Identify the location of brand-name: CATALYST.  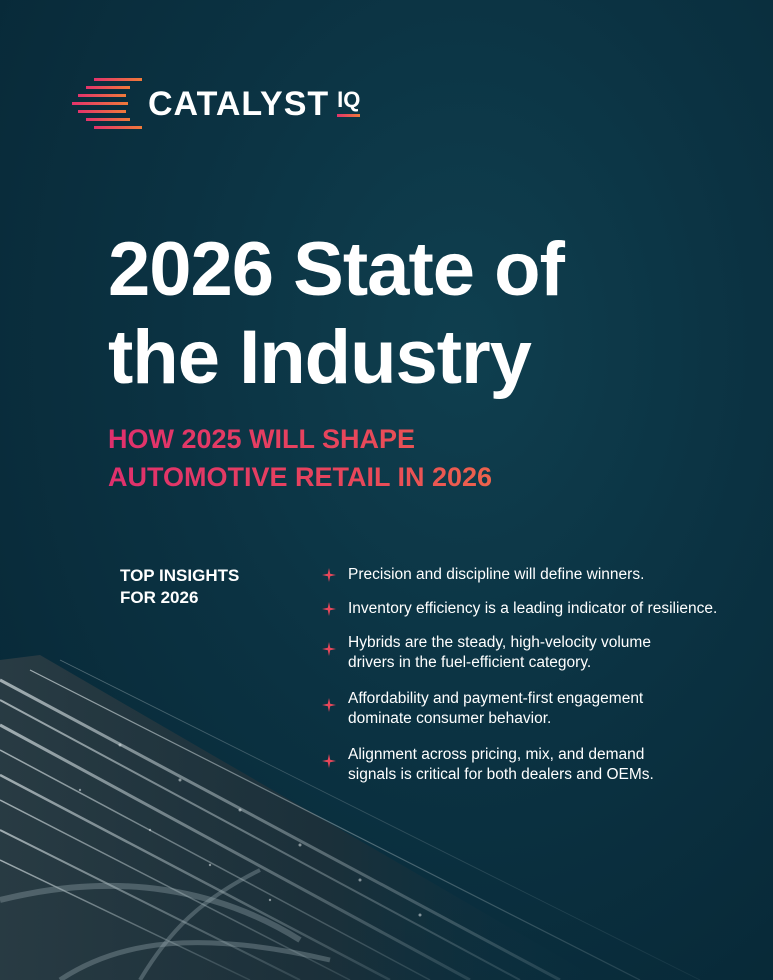
(239, 104).